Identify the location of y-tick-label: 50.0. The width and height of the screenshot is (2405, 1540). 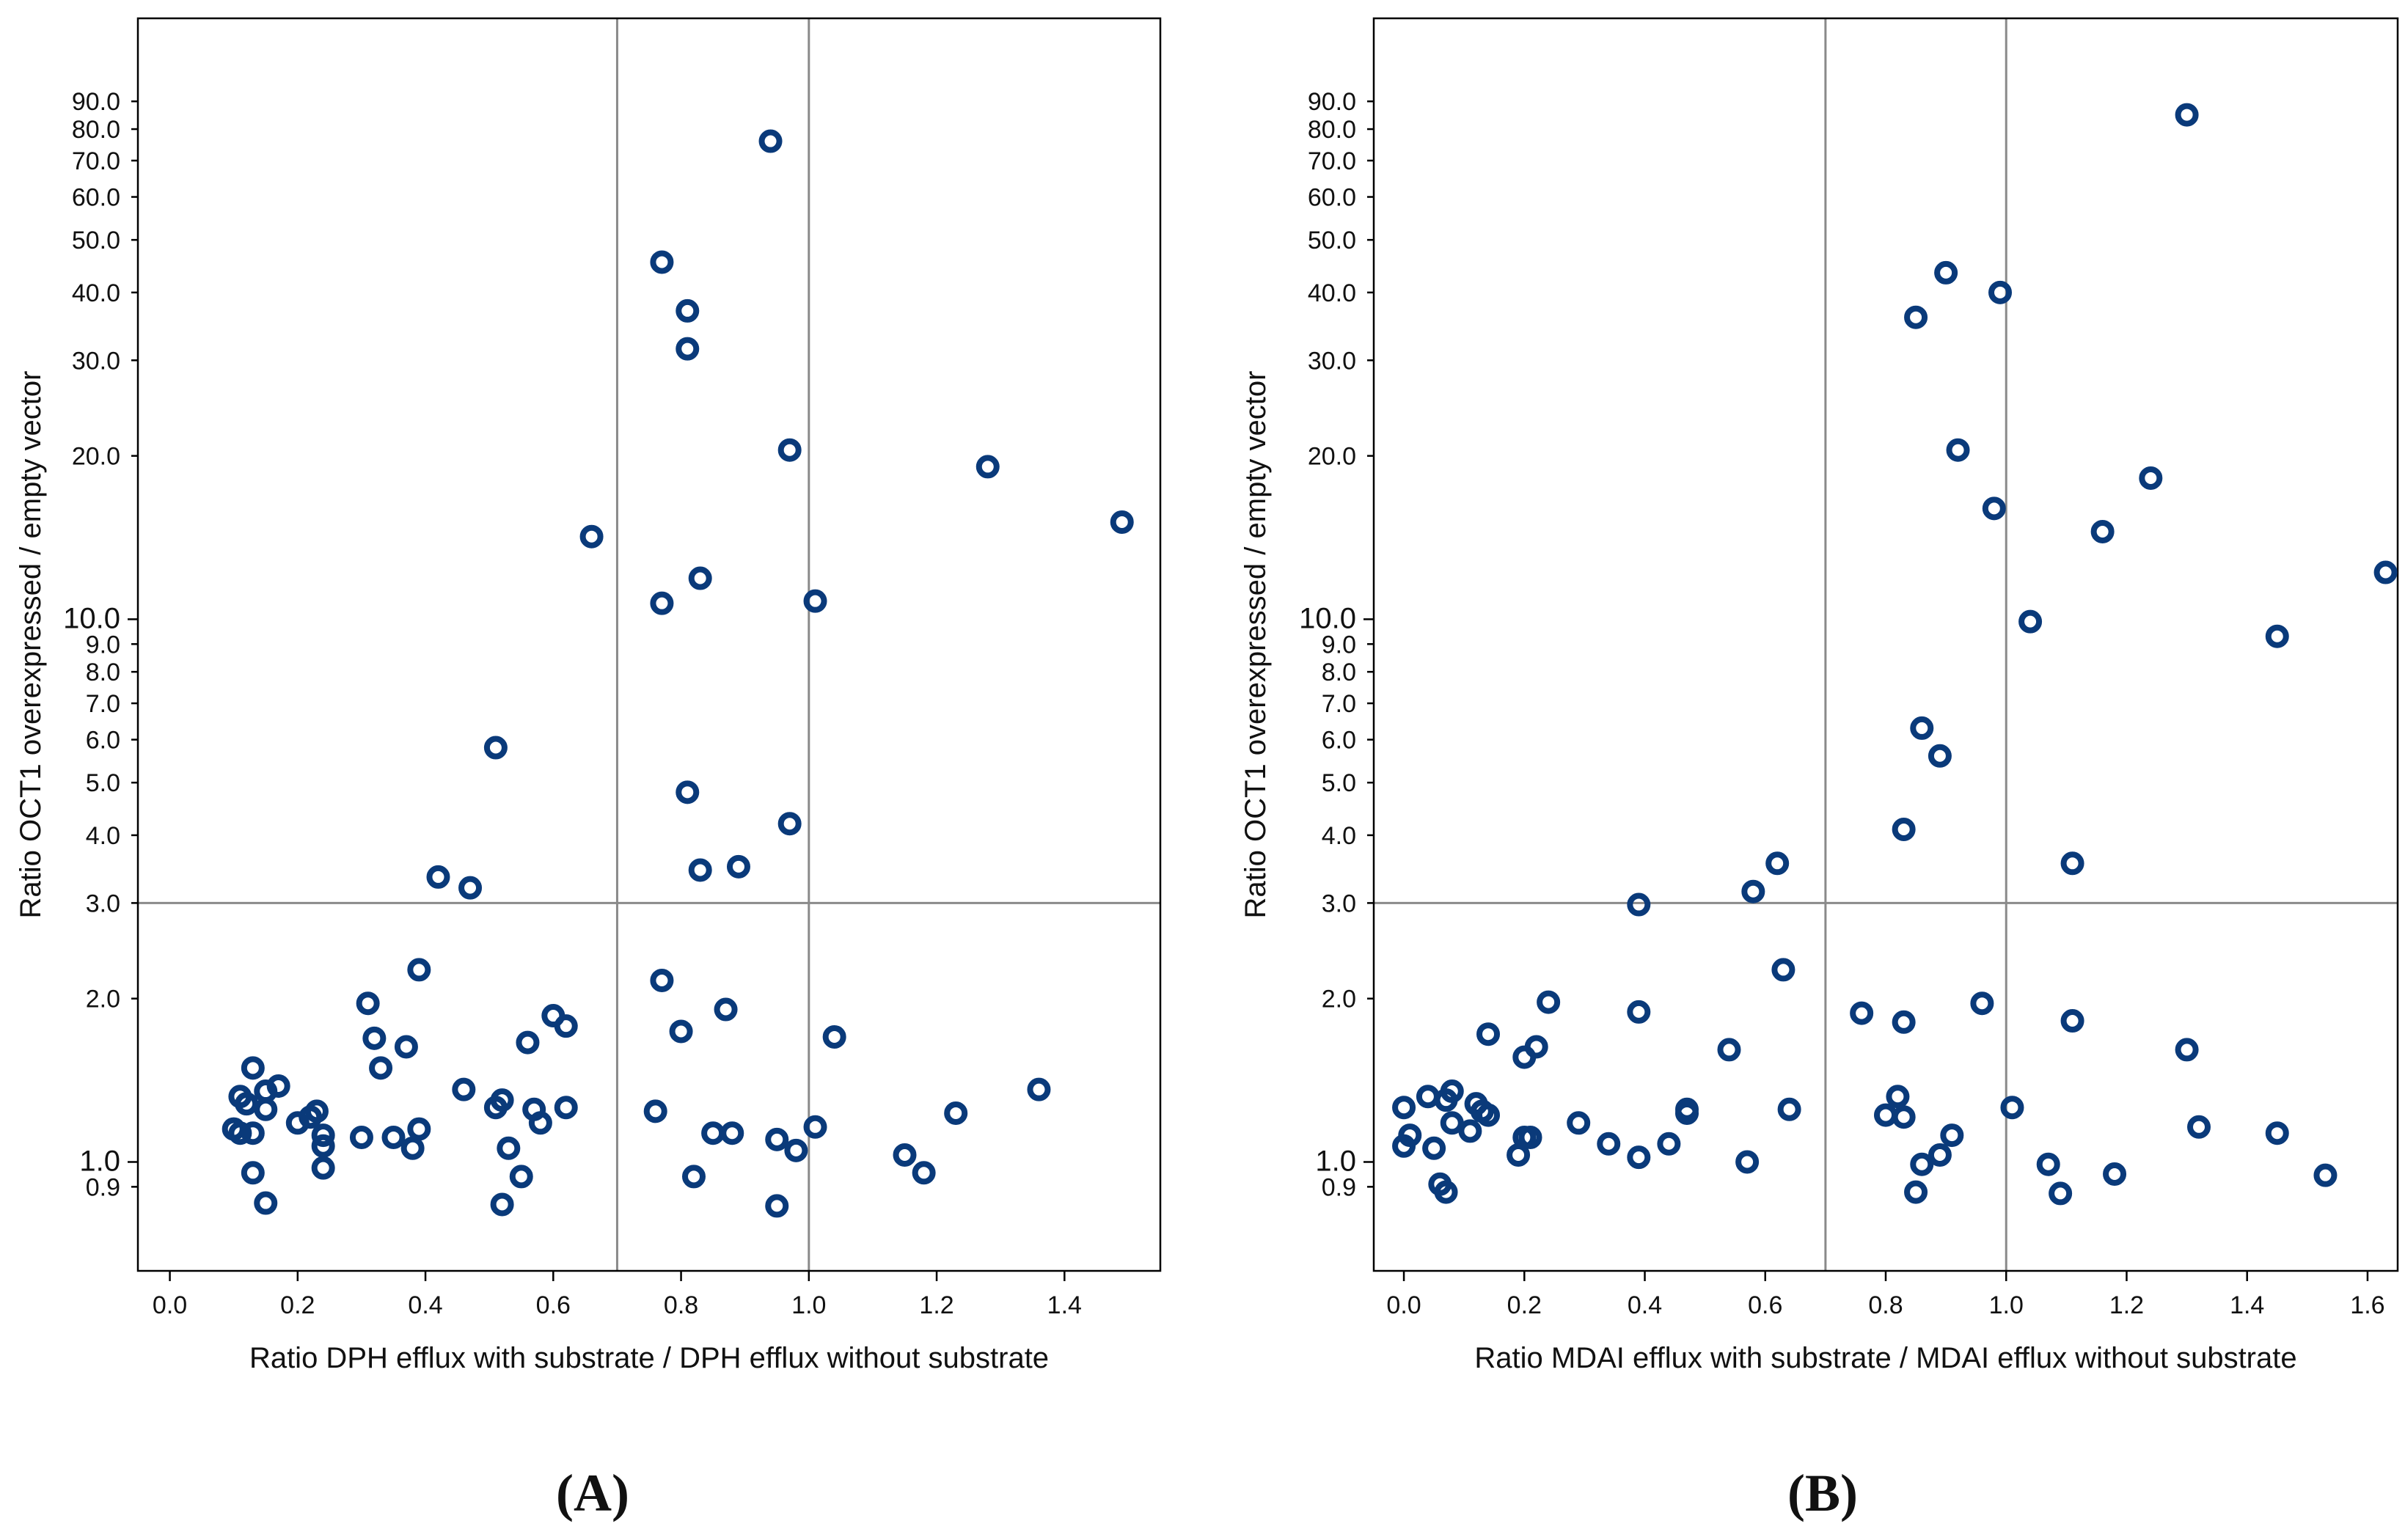
(96, 240).